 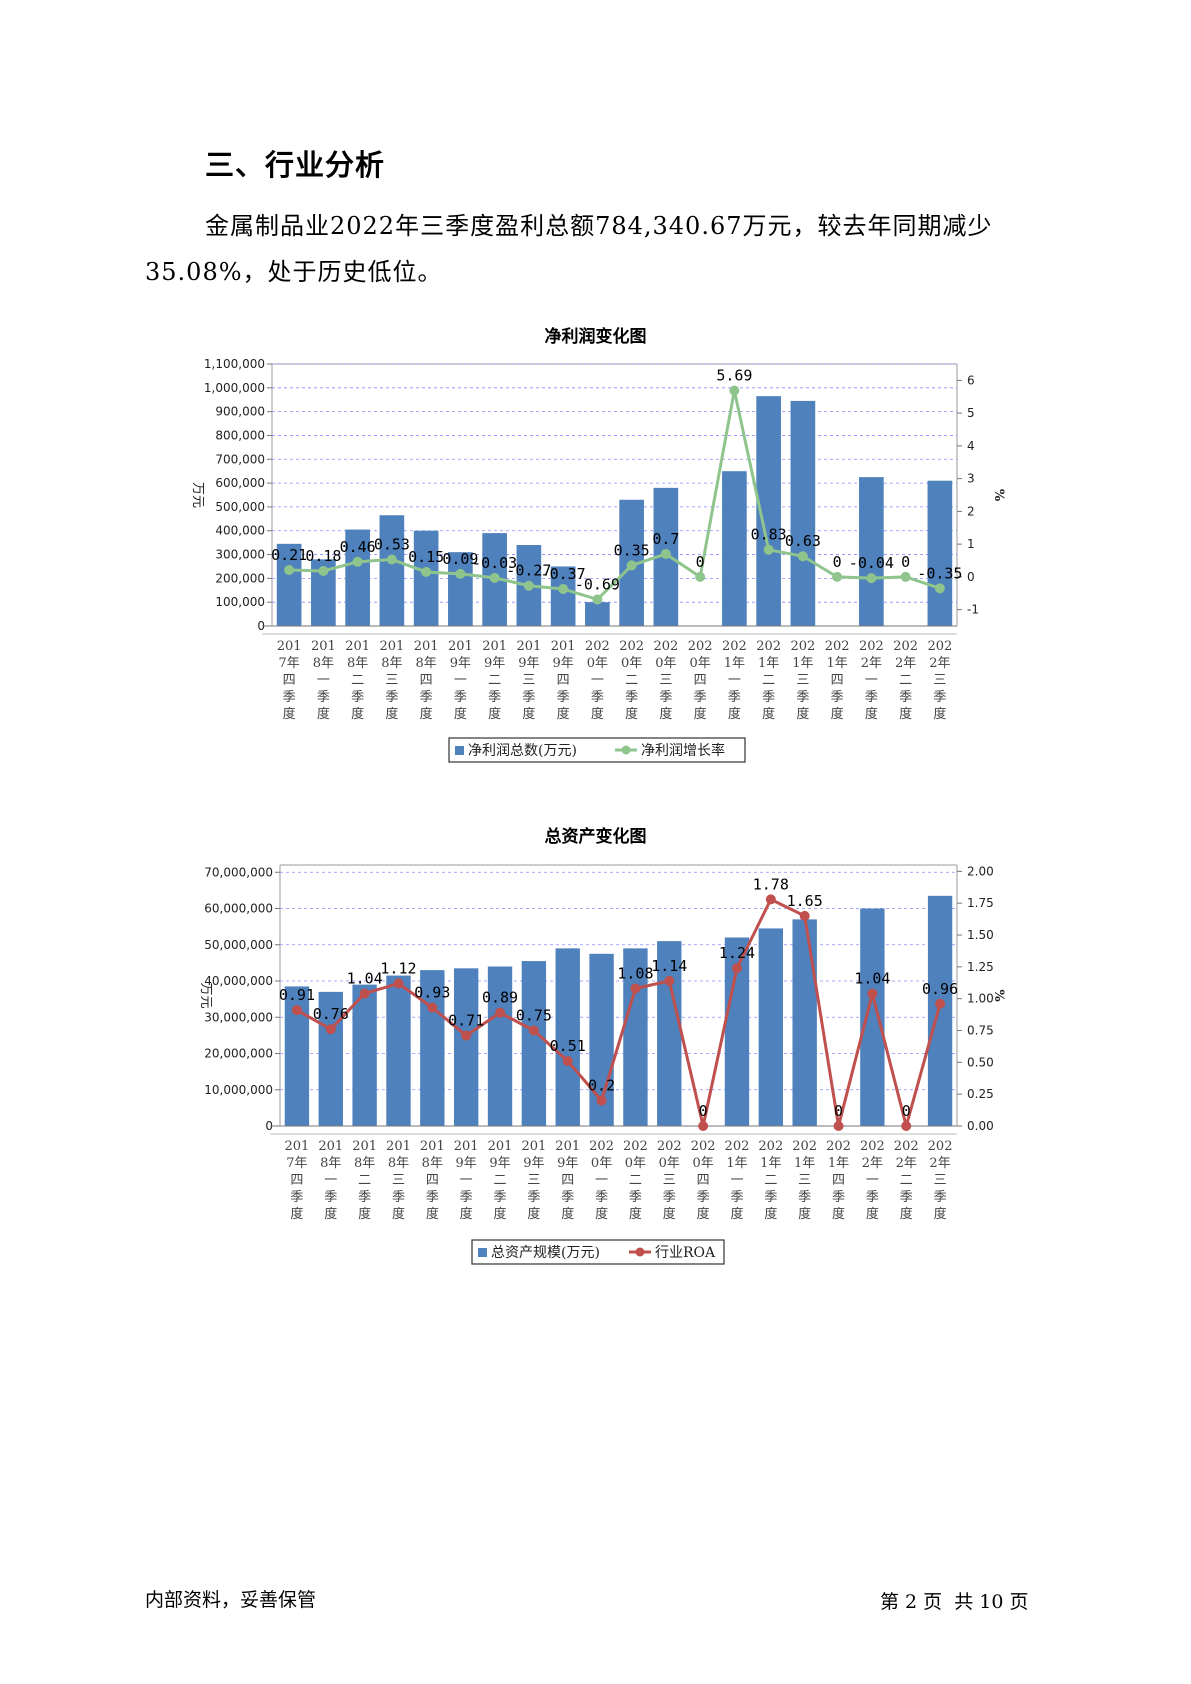 I want to click on data-label: -0.69, so click(x=597, y=584).